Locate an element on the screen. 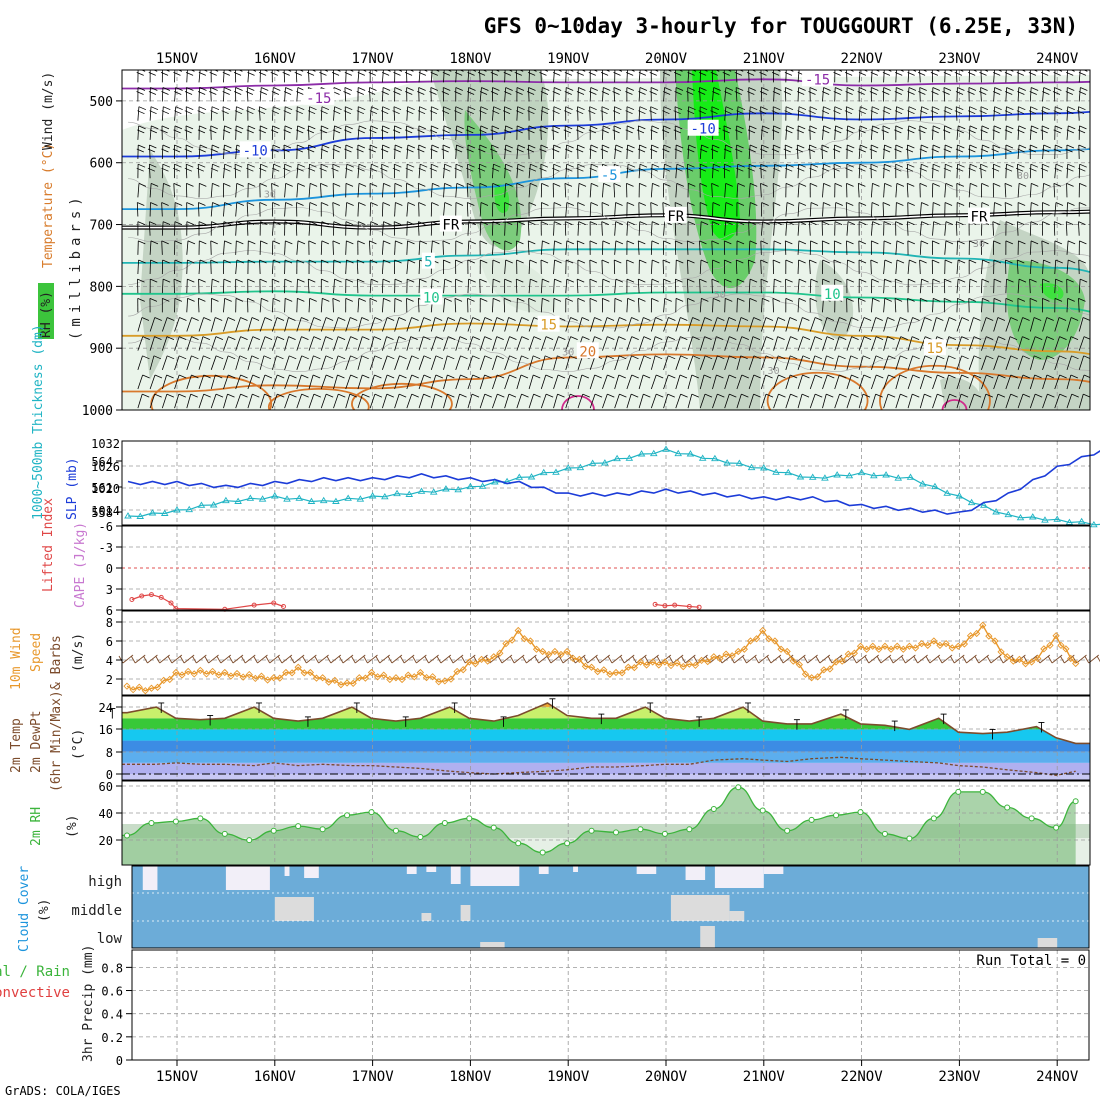 The height and width of the screenshot is (1100, 1100). contour-label: 20 is located at coordinates (587, 352).